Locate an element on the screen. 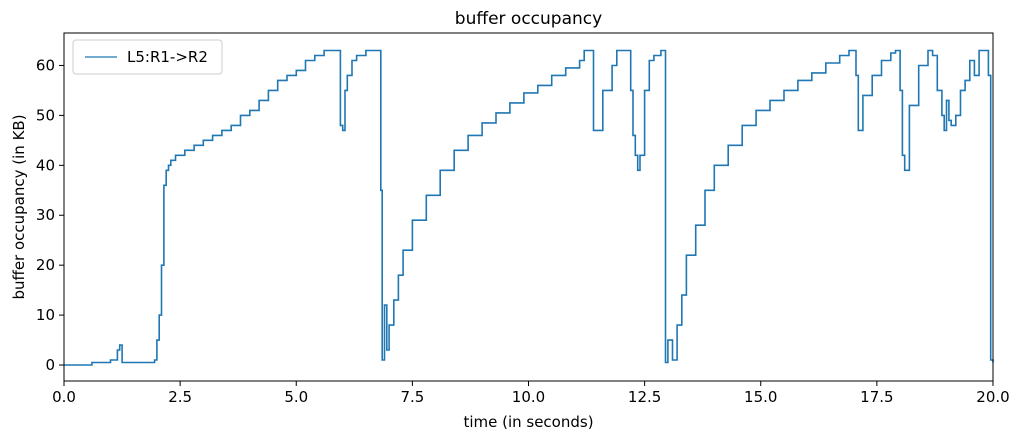  y-tick-label: 60 is located at coordinates (45, 65).